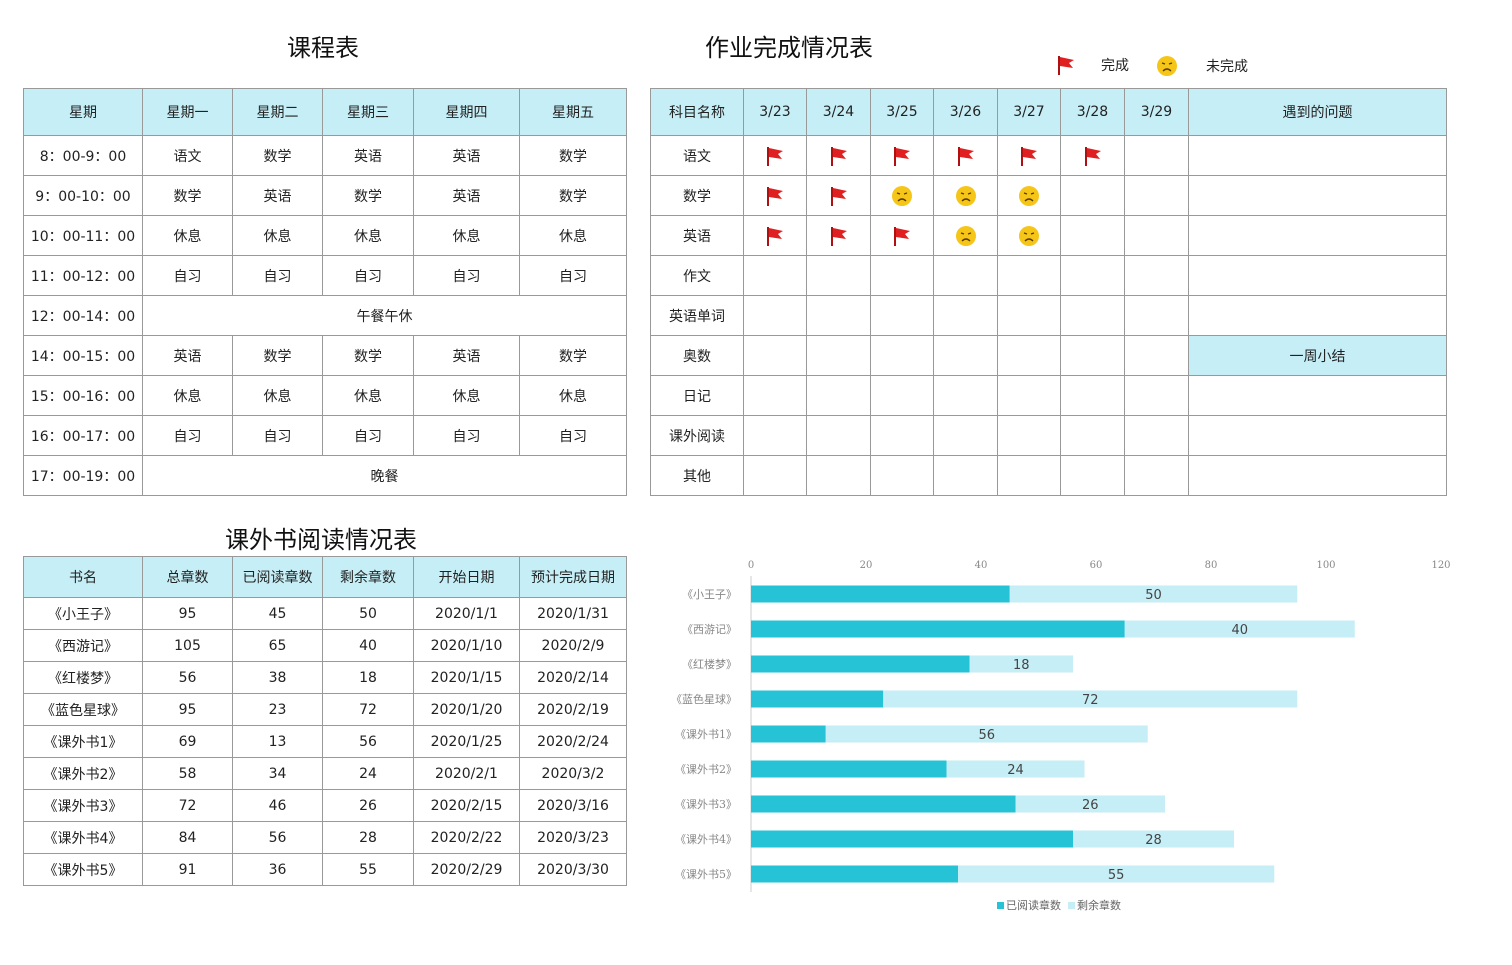  Describe the element at coordinates (1048, 235) in the screenshot. I see `homework-row: 英语` at that location.